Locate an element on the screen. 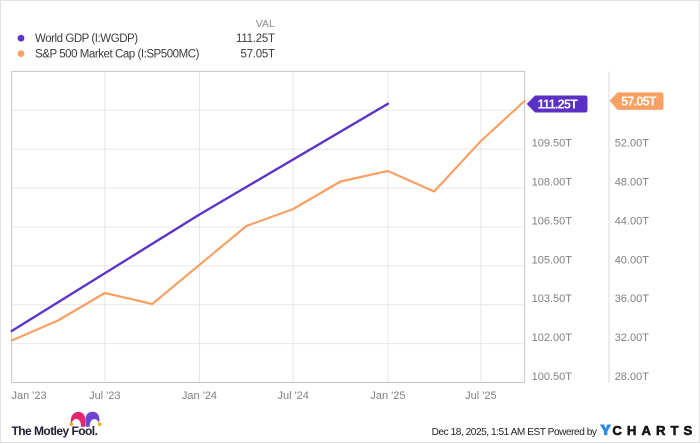  svg-text: Jul '23 is located at coordinates (104, 396).